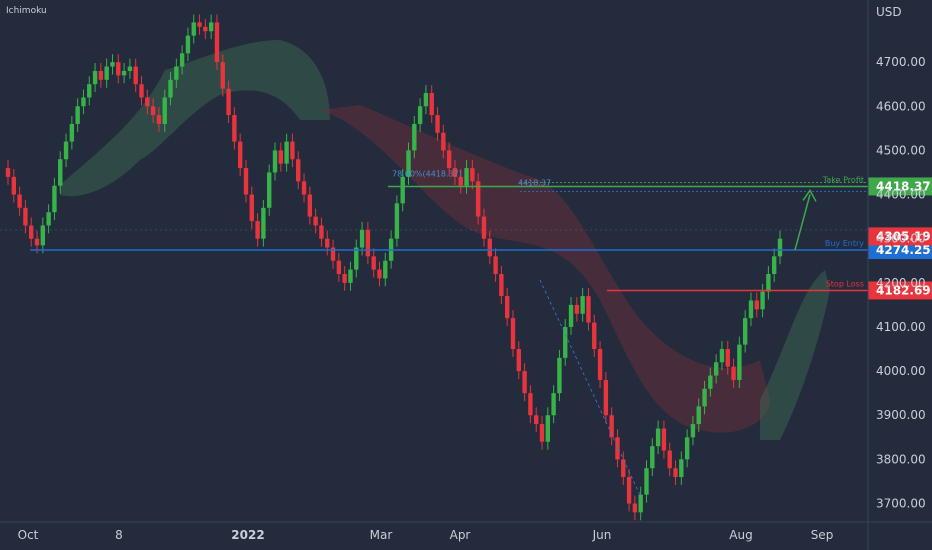  I want to click on price-tag-take-profit, so click(900, 186).